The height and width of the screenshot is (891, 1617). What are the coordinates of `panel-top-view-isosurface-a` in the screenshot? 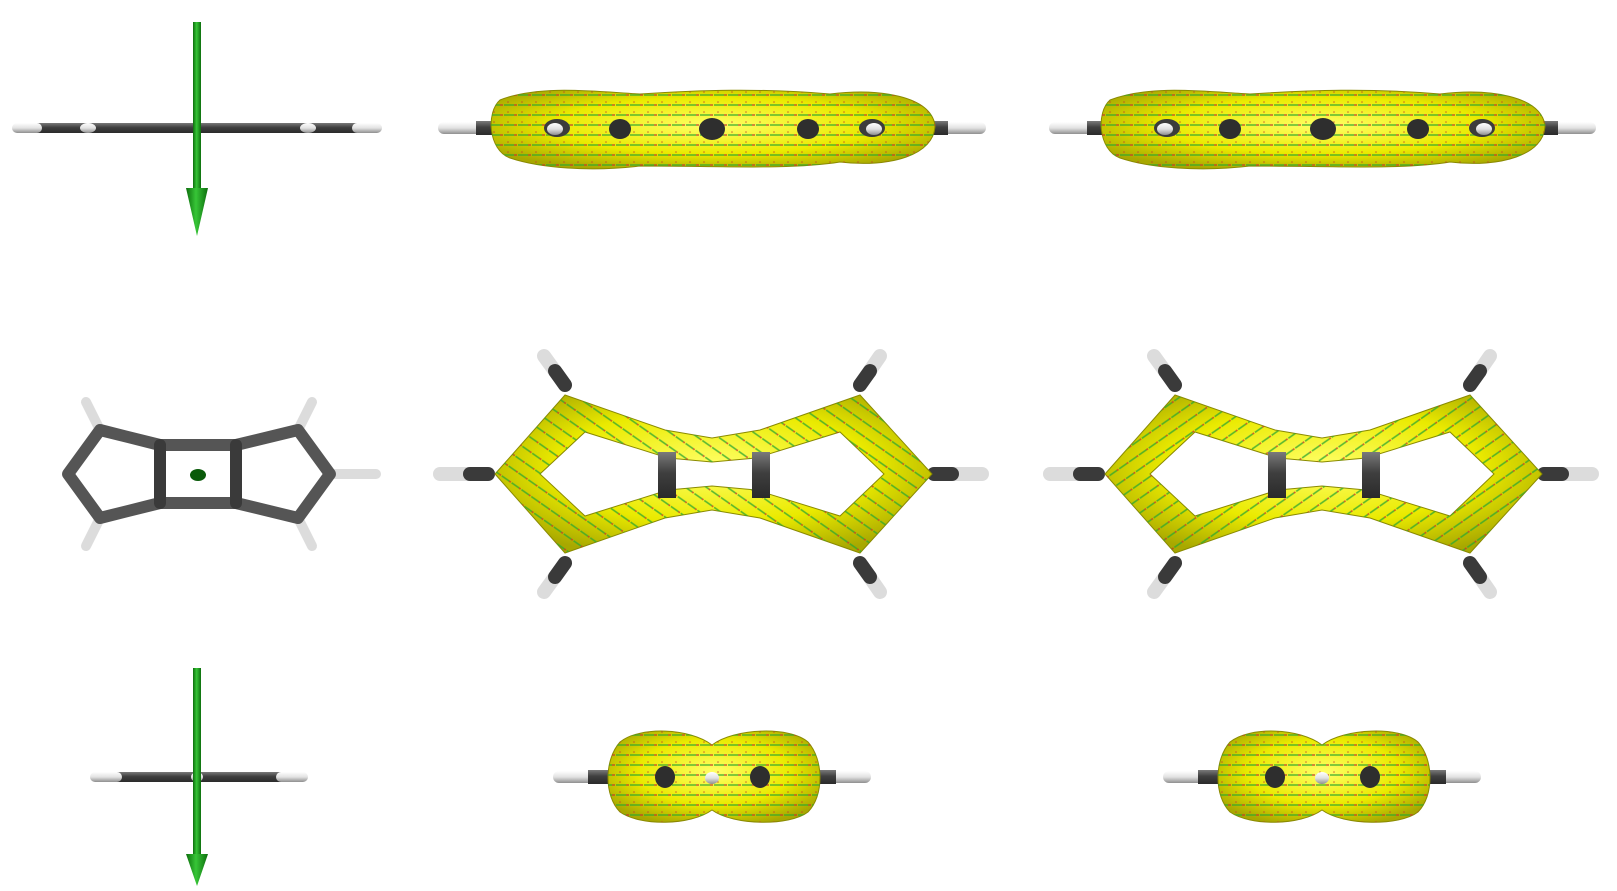 It's located at (711, 474).